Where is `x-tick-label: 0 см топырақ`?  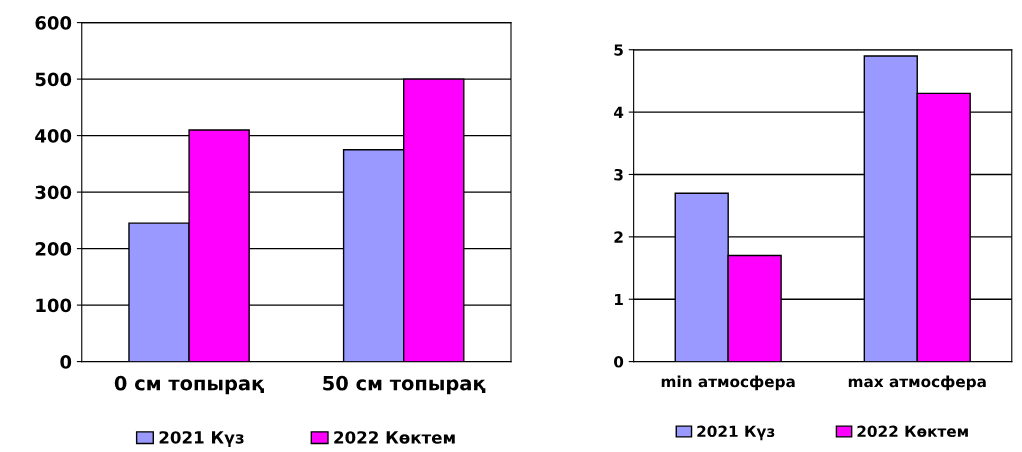
x-tick-label: 0 см топырақ is located at coordinates (189, 385).